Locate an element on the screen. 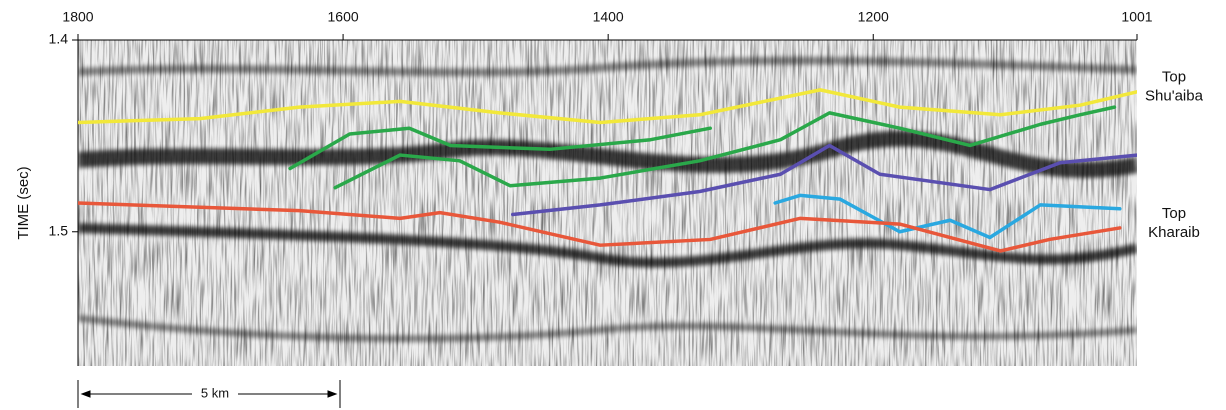 The width and height of the screenshot is (1226, 410). scale-bar is located at coordinates (209, 394).